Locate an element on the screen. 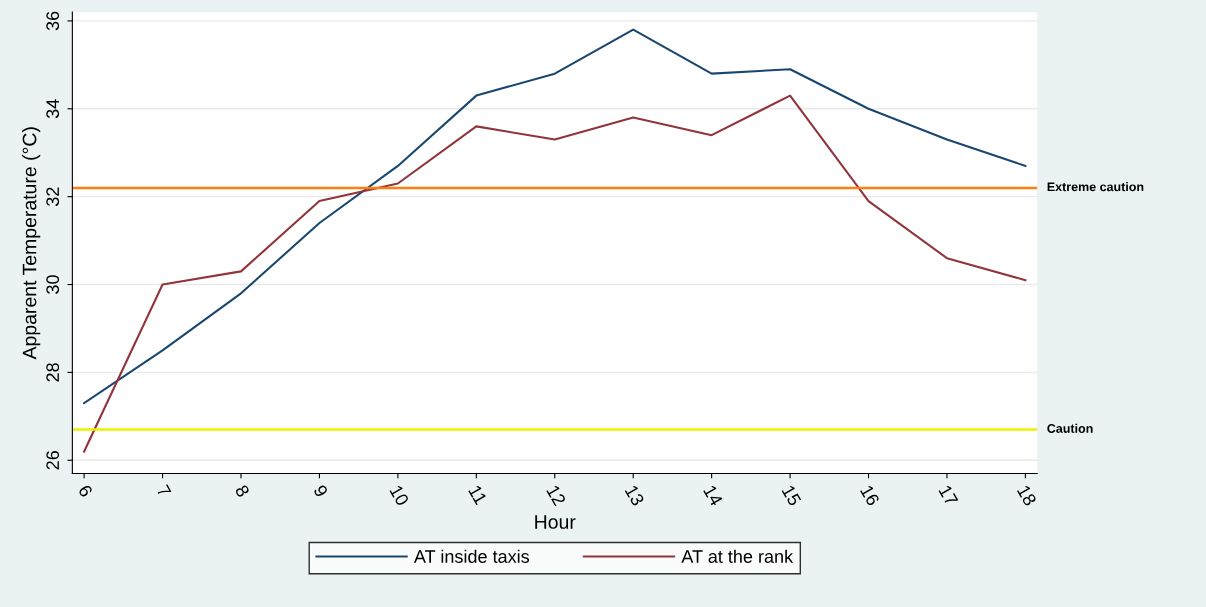  y-tick-label: 32 is located at coordinates (53, 197).